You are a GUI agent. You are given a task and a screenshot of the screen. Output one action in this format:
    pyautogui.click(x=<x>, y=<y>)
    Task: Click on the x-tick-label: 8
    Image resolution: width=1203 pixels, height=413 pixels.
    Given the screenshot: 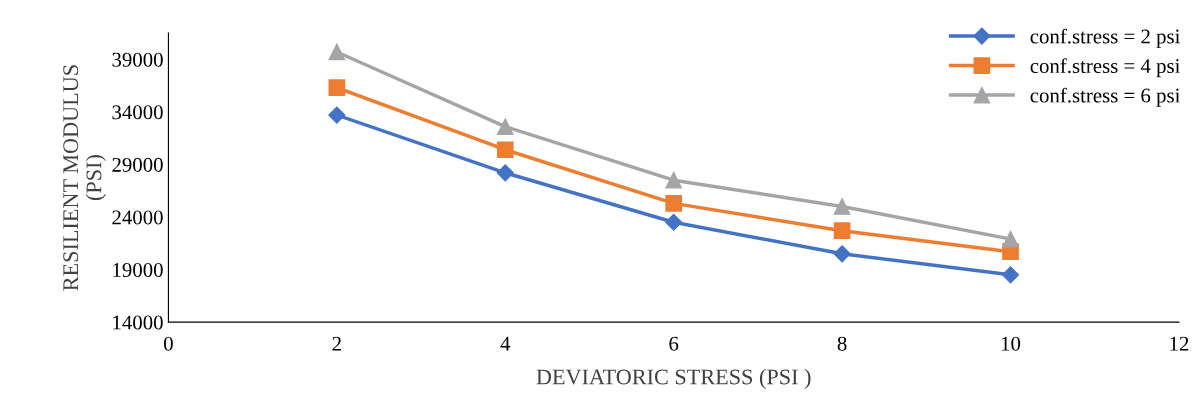 What is the action you would take?
    pyautogui.click(x=842, y=343)
    